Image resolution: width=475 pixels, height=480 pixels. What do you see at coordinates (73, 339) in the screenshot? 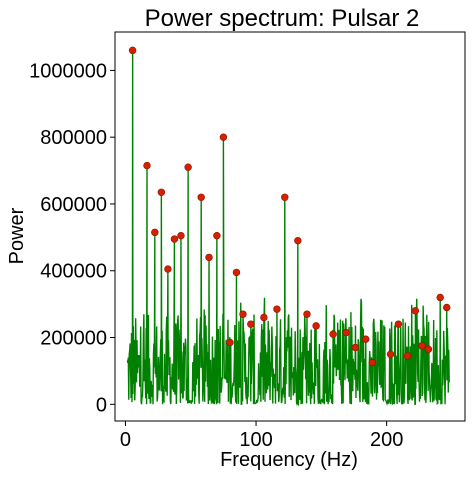
I see `y-tick-label: 200000` at bounding box center [73, 339].